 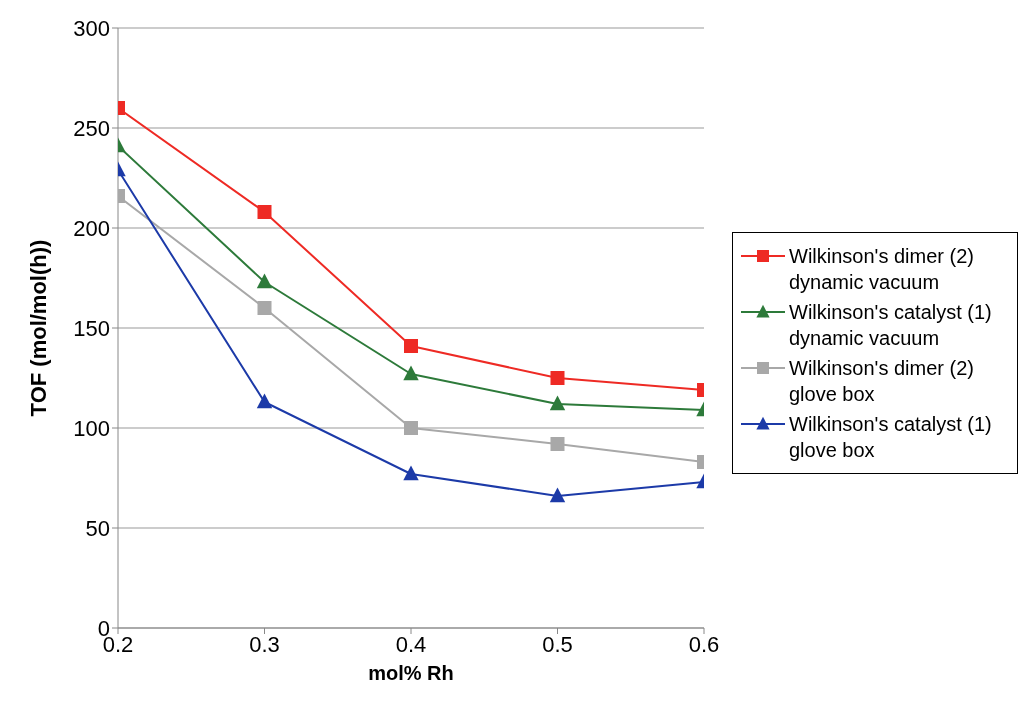 I want to click on legend-label: Wilkinson's dimer (2) dynamic vacuum, so click(x=882, y=269).